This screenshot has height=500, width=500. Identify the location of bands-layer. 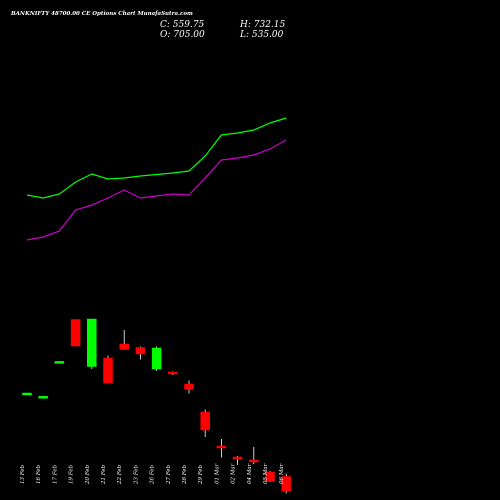
(156, 179).